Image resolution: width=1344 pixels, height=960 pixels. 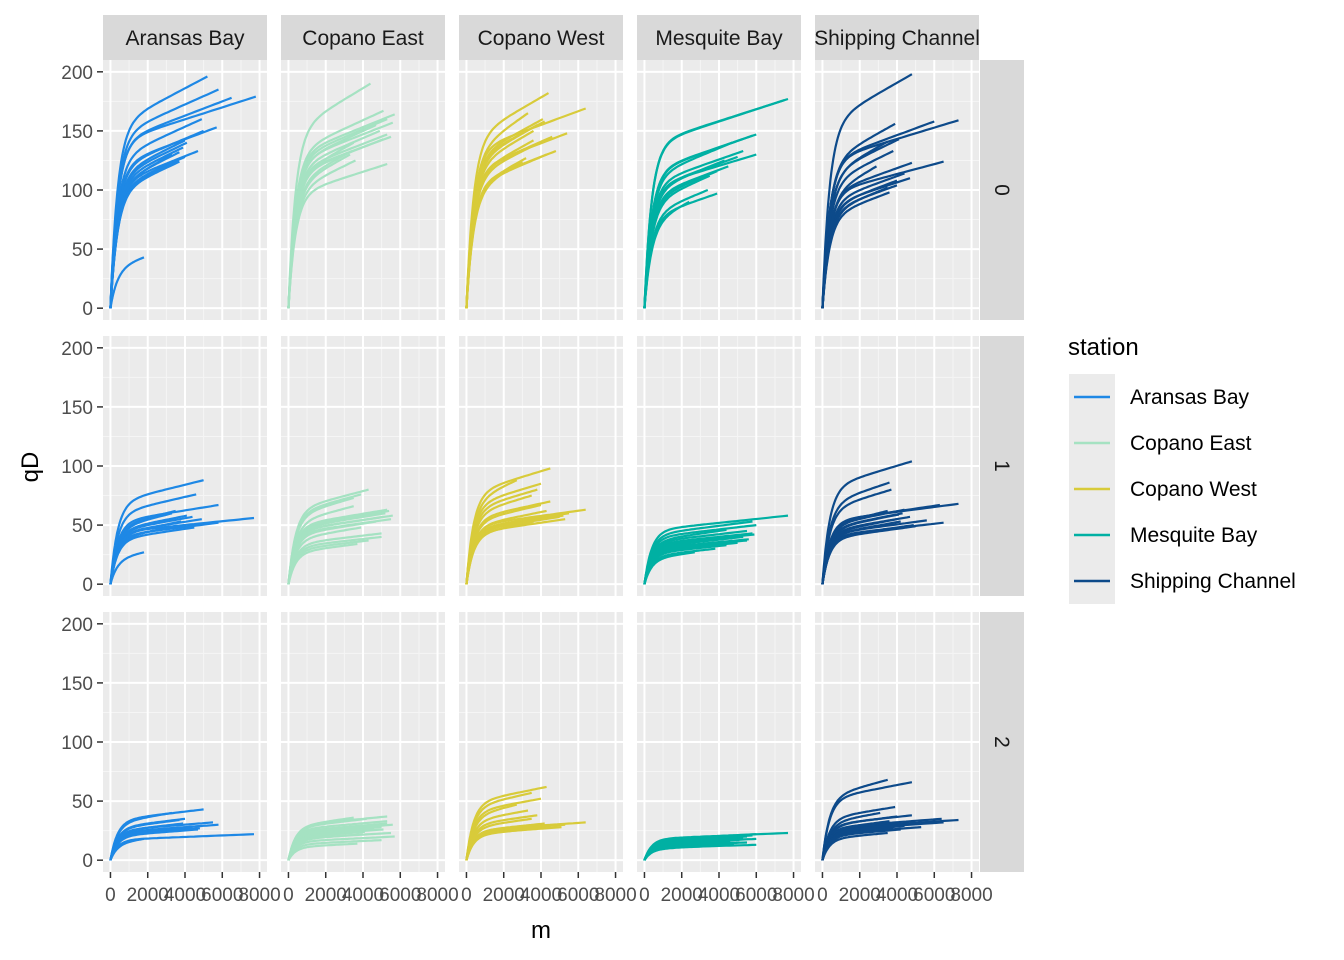 I want to click on strip-label: 2, so click(x=1001, y=742).